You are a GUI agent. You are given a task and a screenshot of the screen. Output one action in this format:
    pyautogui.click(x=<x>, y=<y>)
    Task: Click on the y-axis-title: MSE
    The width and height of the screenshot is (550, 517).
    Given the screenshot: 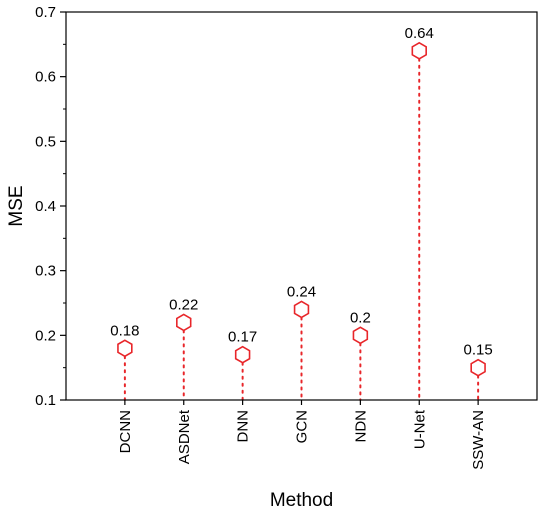 What is the action you would take?
    pyautogui.click(x=16, y=205)
    